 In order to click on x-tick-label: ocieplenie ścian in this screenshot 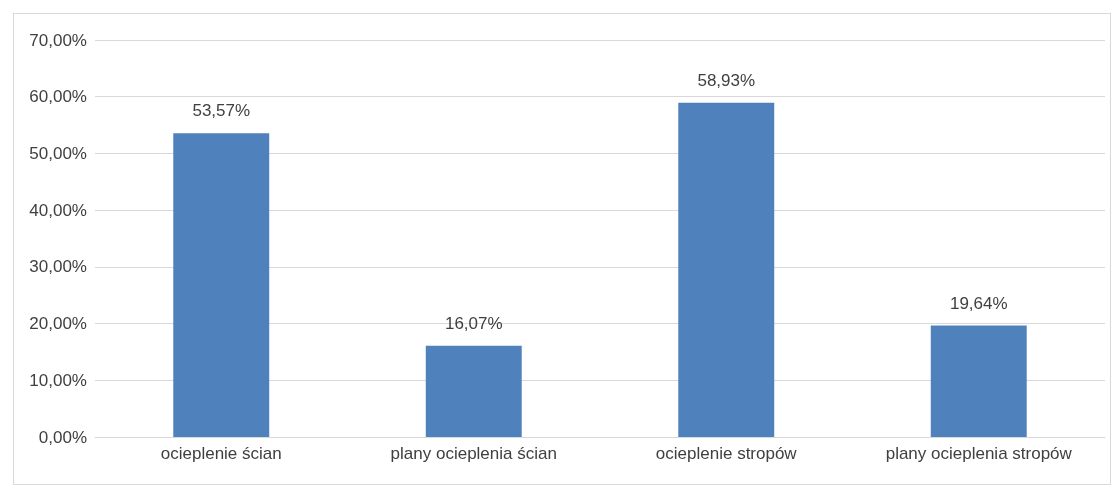, I will do `click(221, 453)`.